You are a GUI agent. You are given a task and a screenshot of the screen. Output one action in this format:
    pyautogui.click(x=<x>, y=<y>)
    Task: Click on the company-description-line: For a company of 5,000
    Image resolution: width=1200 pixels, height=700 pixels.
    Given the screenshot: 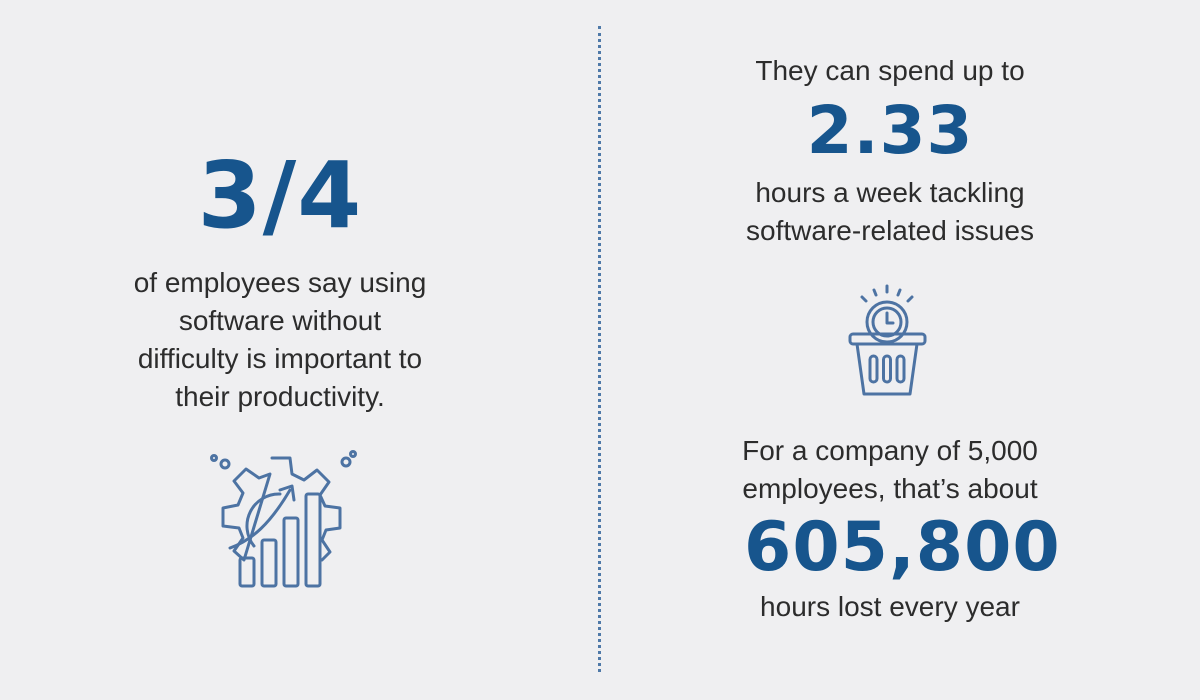 What is the action you would take?
    pyautogui.click(x=890, y=450)
    